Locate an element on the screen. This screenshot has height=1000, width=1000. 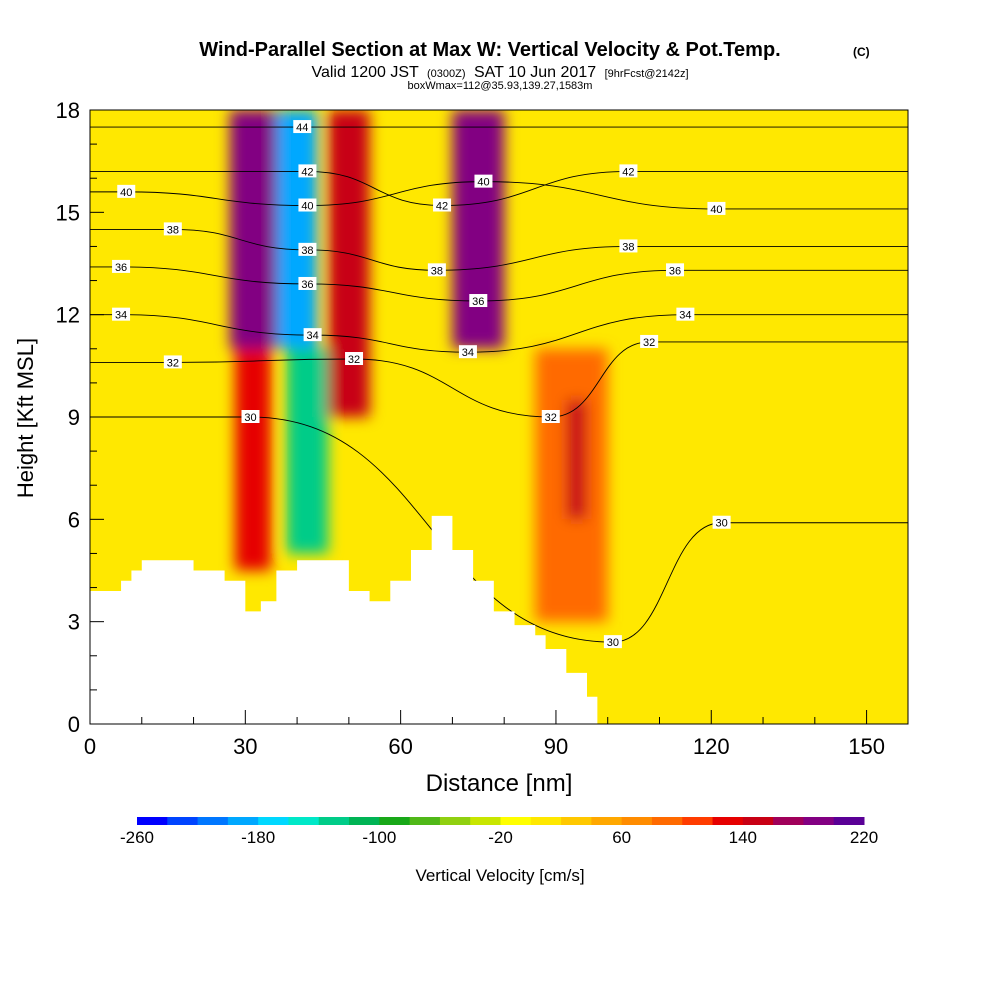
terrain-mask is located at coordinates (344, 619).